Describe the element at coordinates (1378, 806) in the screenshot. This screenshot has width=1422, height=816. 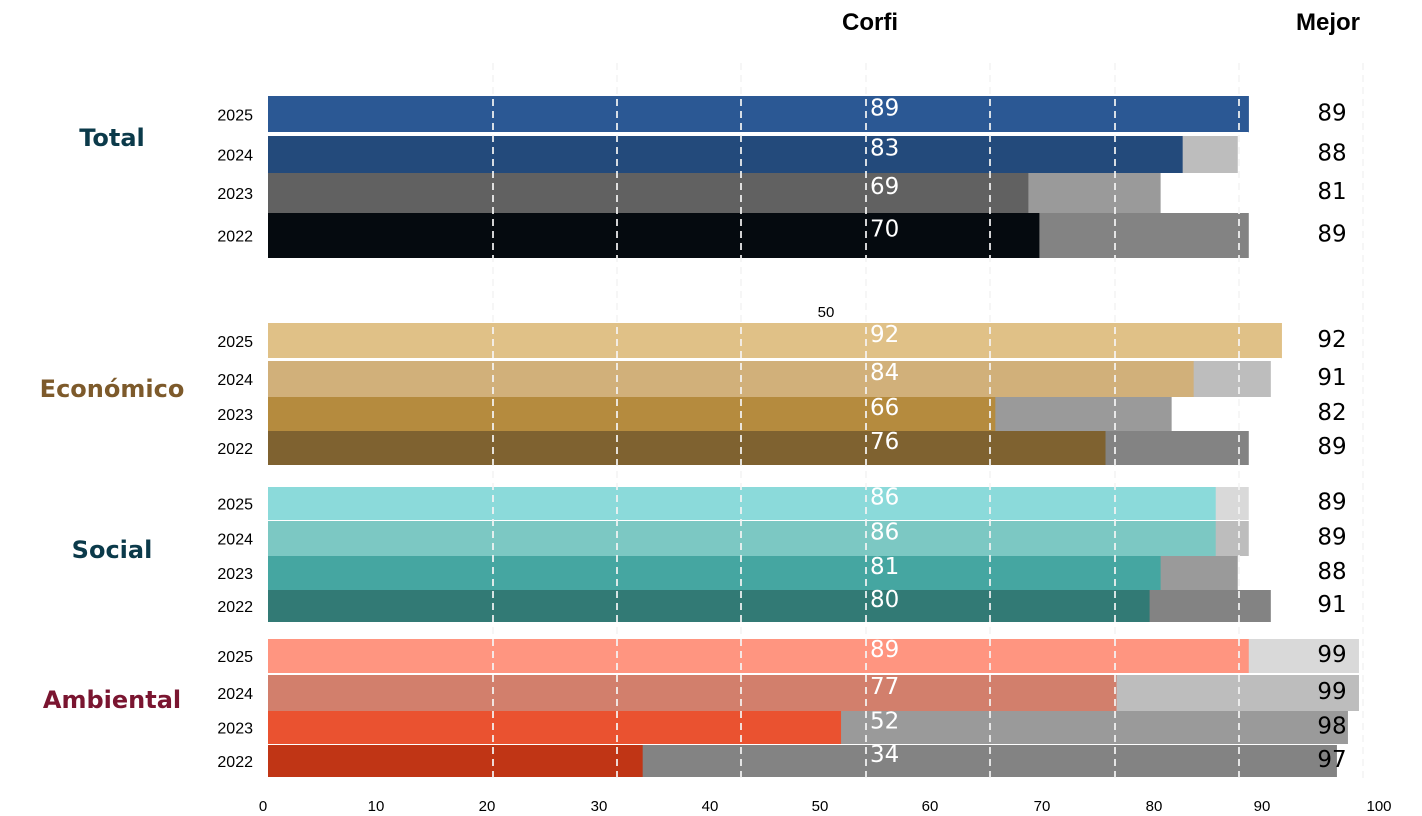
I see `x-tick-label: 100` at that location.